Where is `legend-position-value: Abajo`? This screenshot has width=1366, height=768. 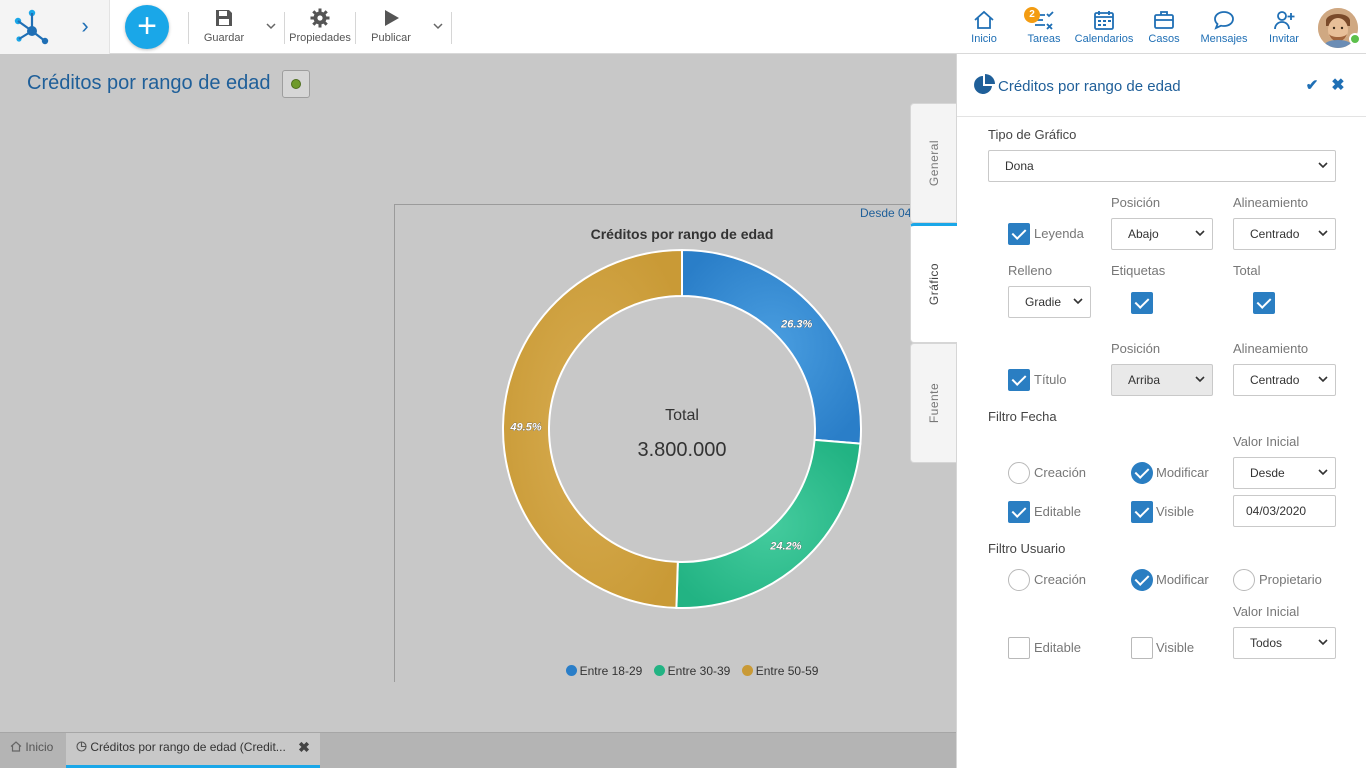 legend-position-value: Abajo is located at coordinates (1143, 234).